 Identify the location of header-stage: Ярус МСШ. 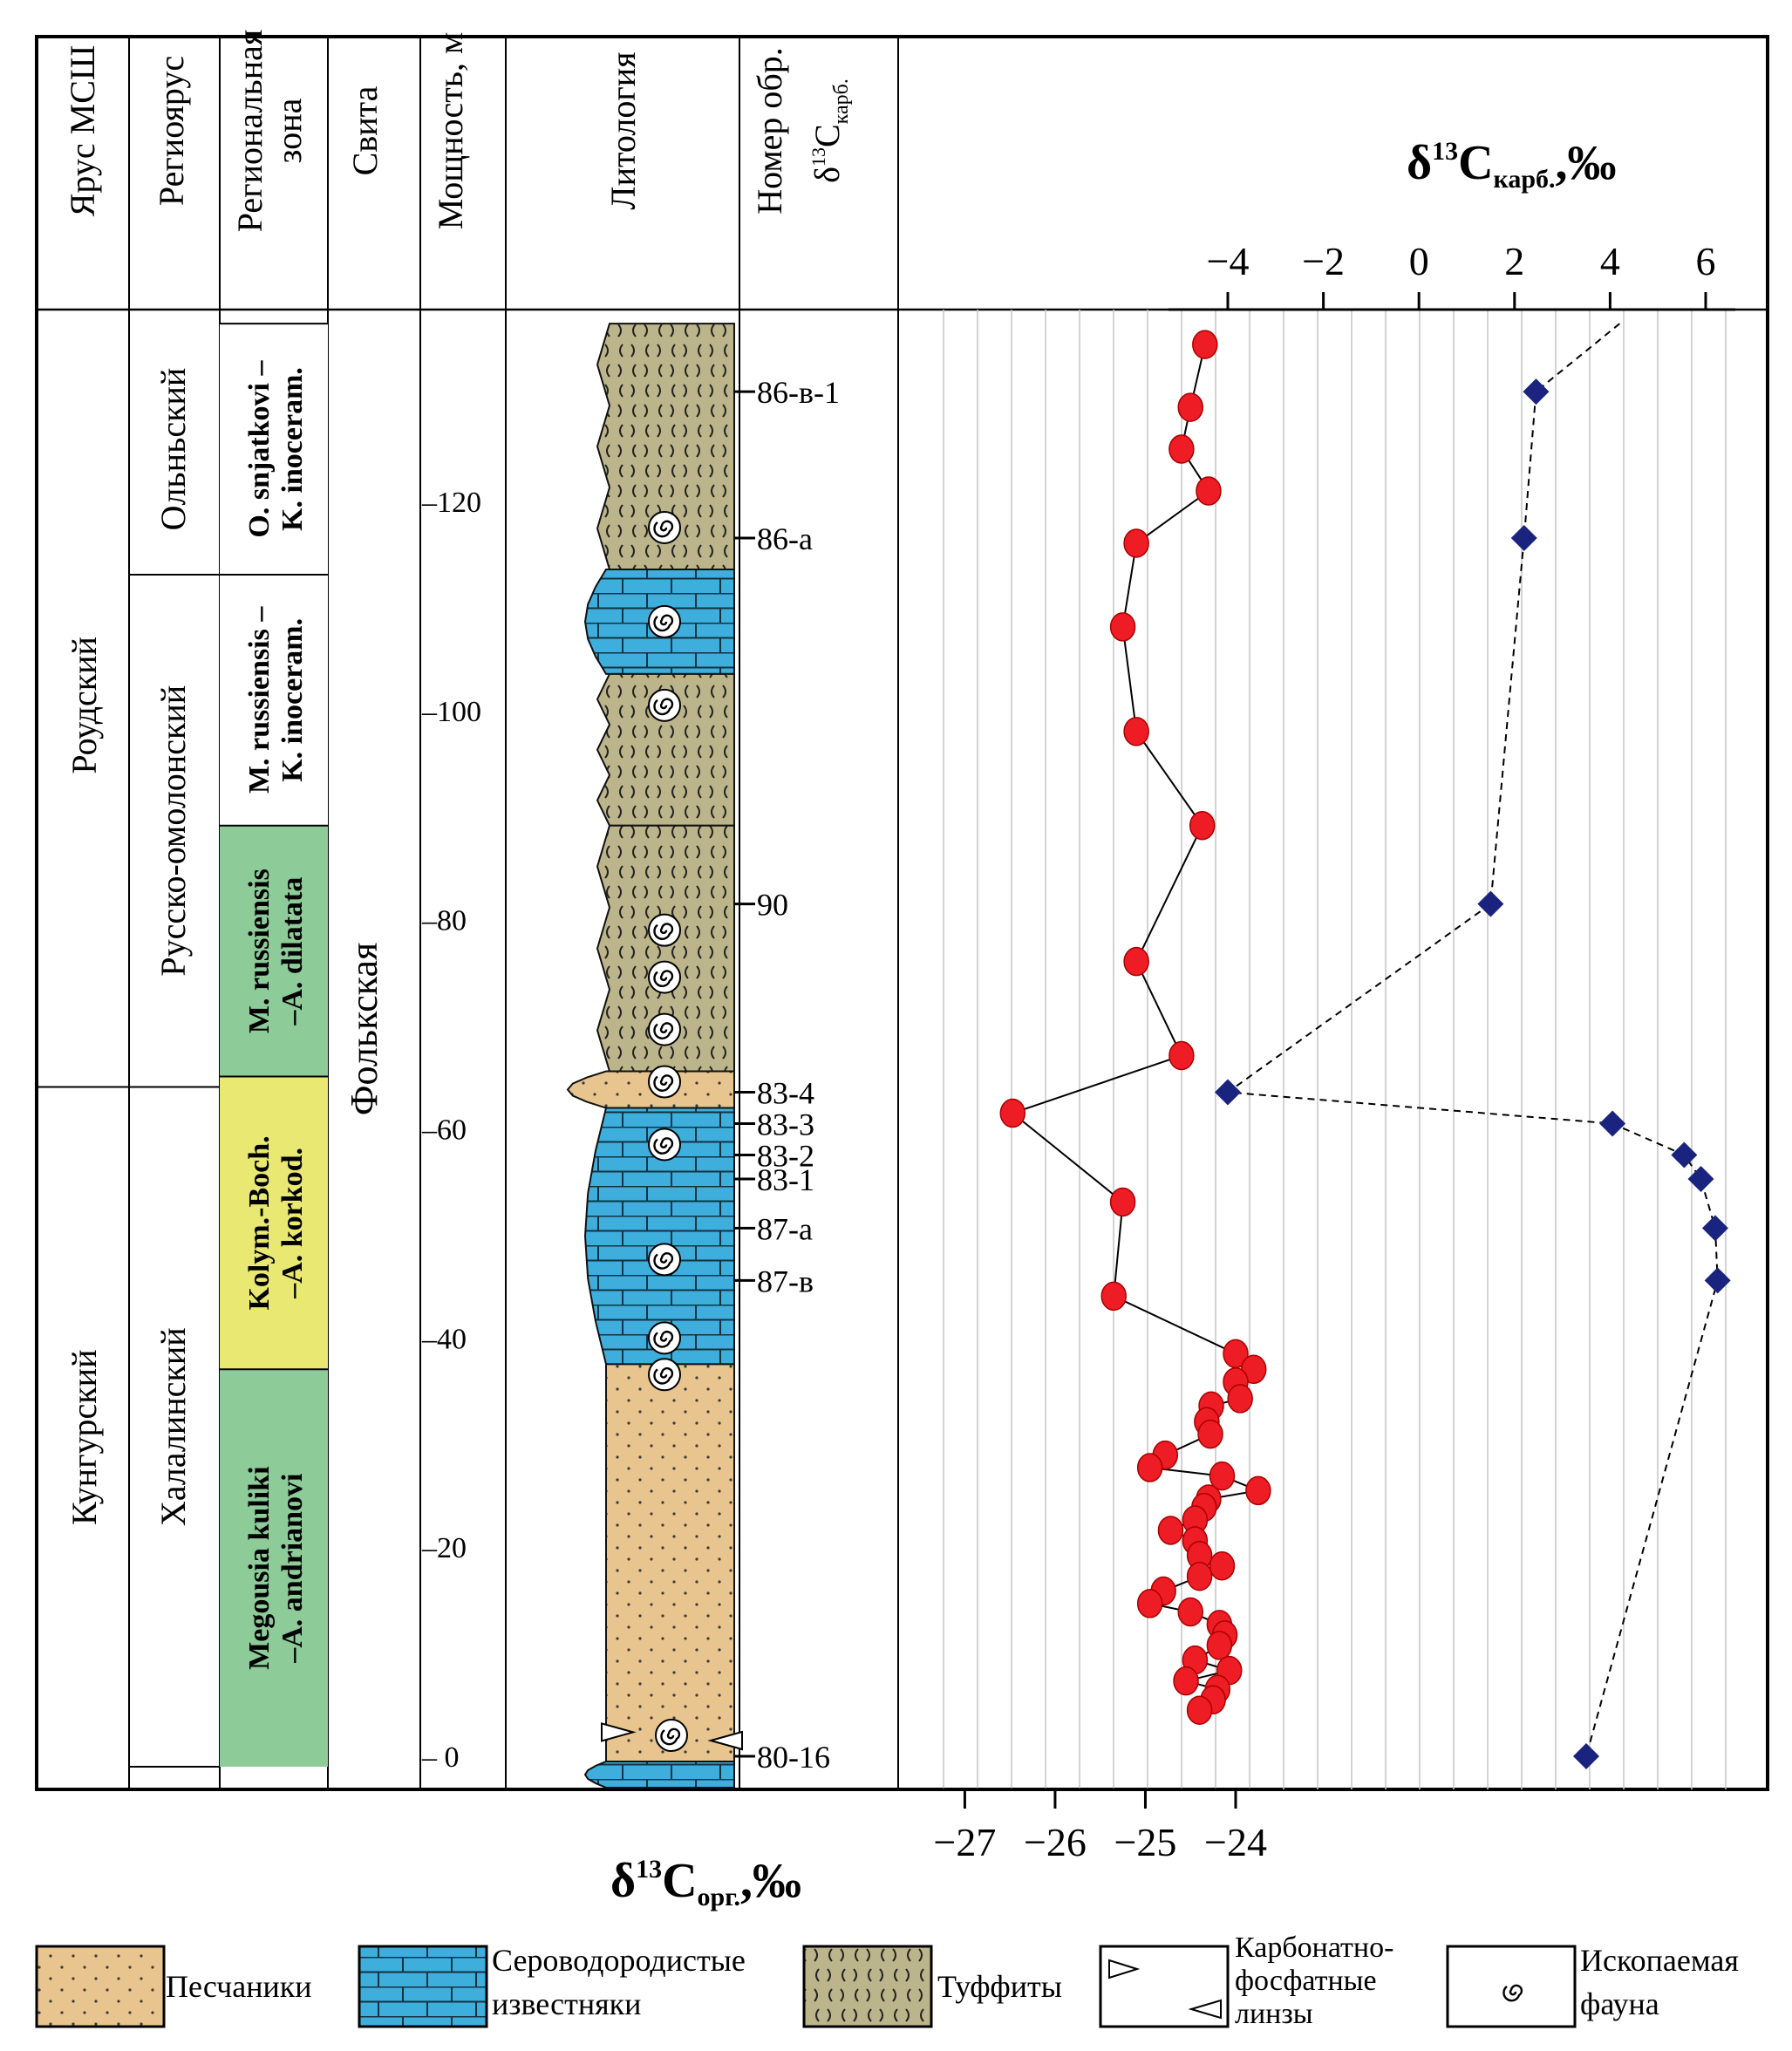
(82, 131).